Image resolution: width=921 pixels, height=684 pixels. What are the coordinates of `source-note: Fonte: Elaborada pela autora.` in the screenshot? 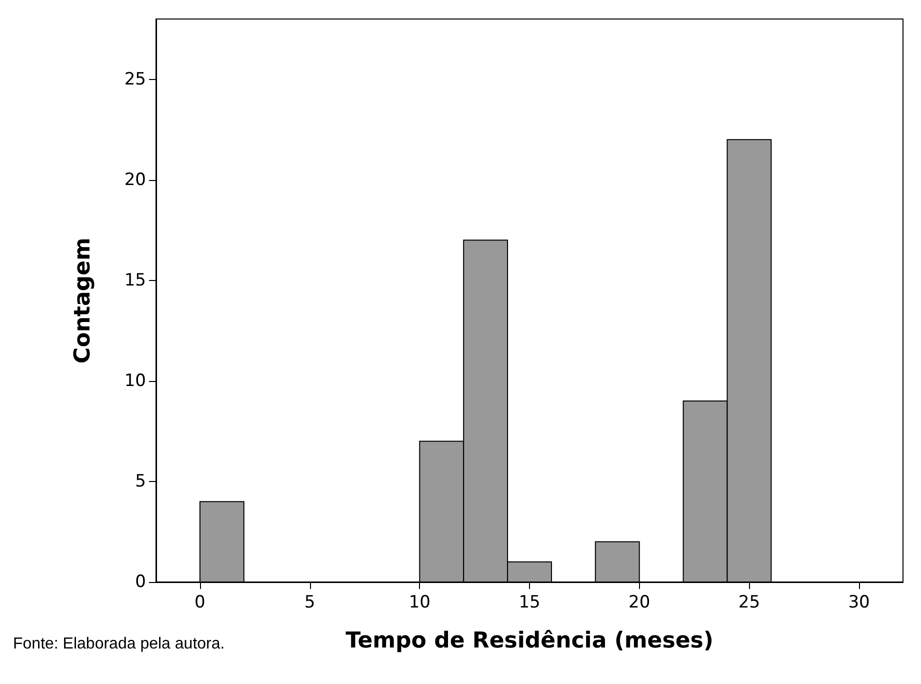 It's located at (119, 644).